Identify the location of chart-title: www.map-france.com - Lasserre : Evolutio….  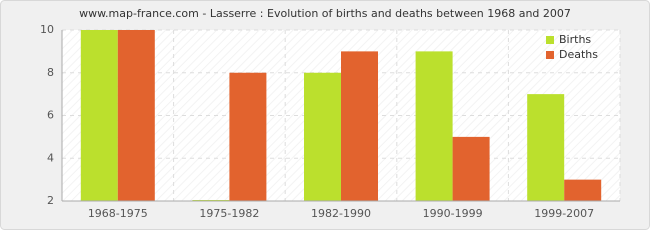
(325, 13).